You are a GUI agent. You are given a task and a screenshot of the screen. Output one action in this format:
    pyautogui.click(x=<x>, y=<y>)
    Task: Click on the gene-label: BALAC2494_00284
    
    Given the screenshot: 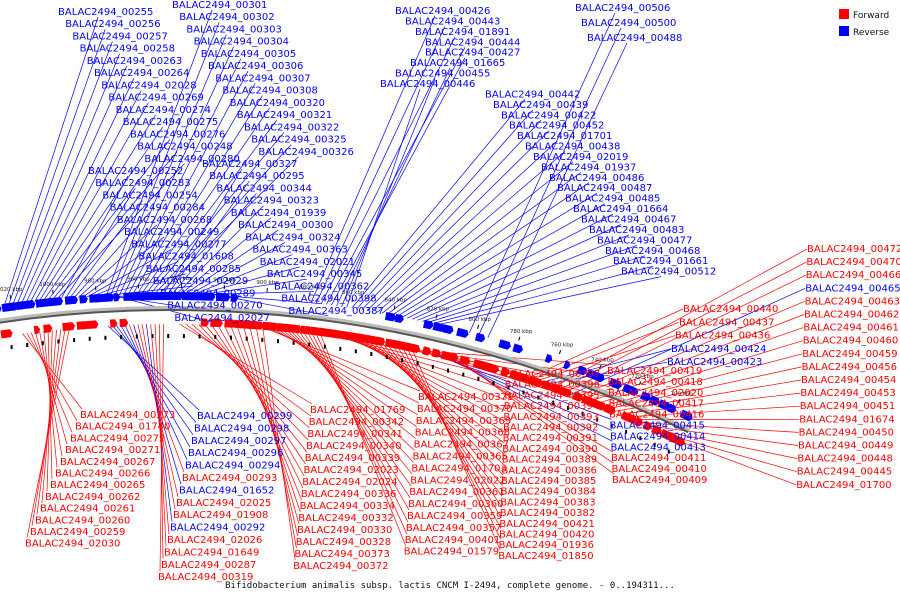 What is the action you would take?
    pyautogui.click(x=157, y=208)
    